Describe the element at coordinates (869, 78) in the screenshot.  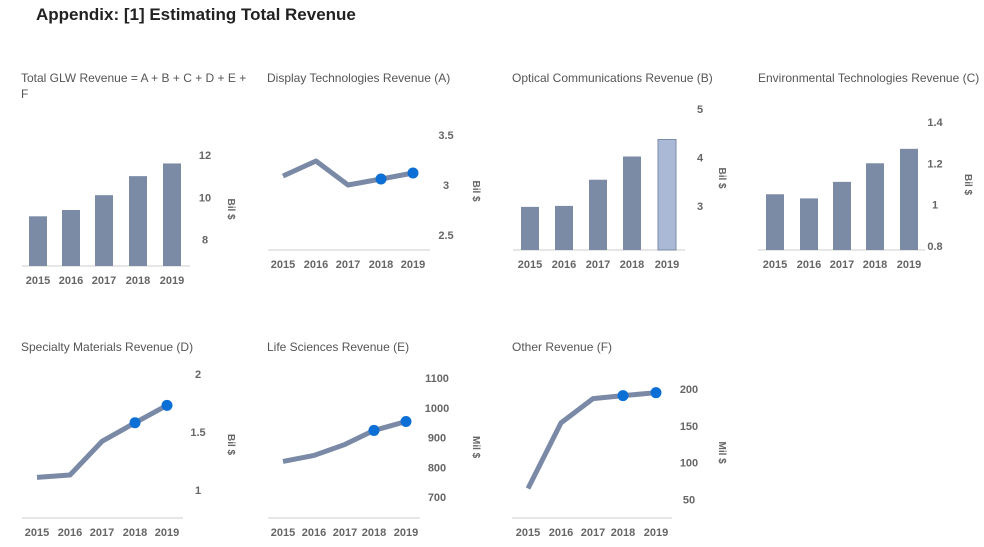
I see `chart-title-environmental: Environmental Technologies Revenue (C)` at that location.